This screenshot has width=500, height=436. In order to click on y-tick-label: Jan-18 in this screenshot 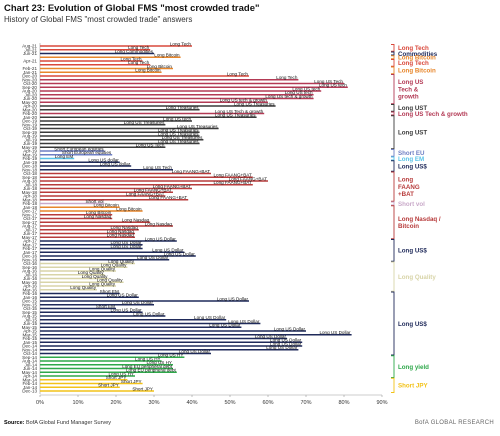, I will do `click(30, 207)`.